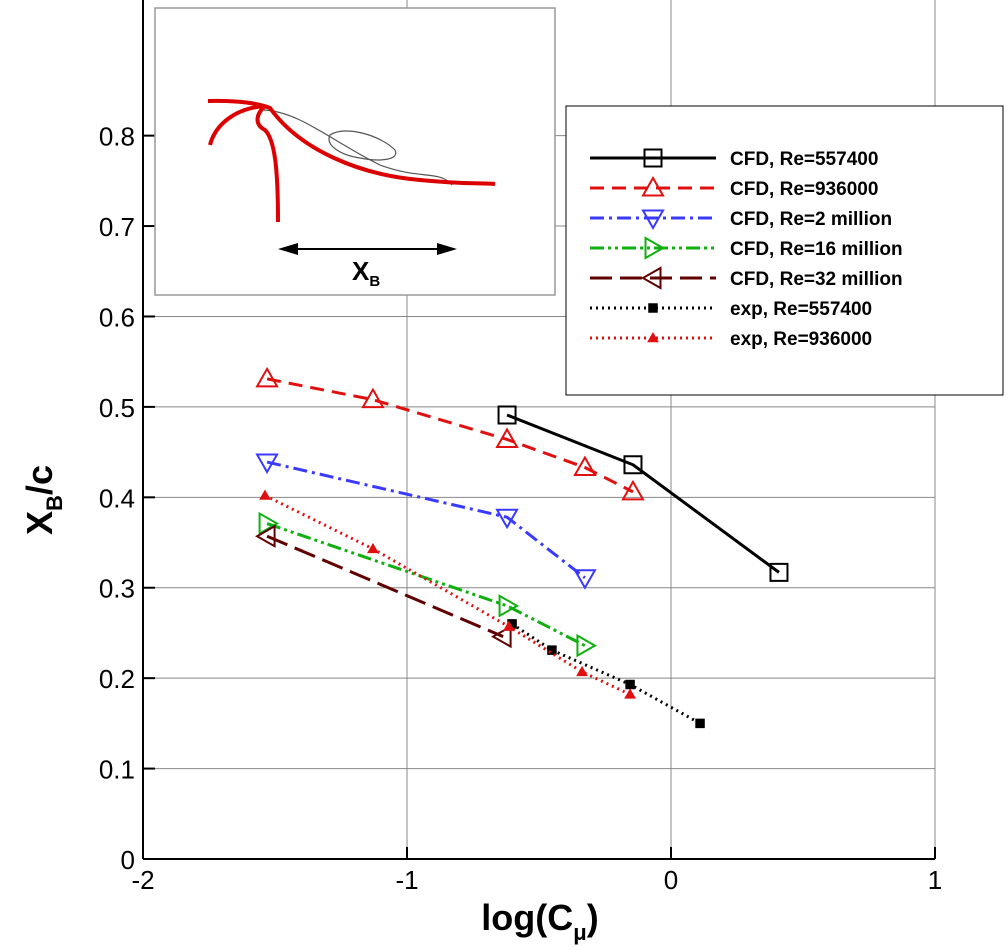 The height and width of the screenshot is (947, 1008). I want to click on y-tick-label: 0.2, so click(117, 679).